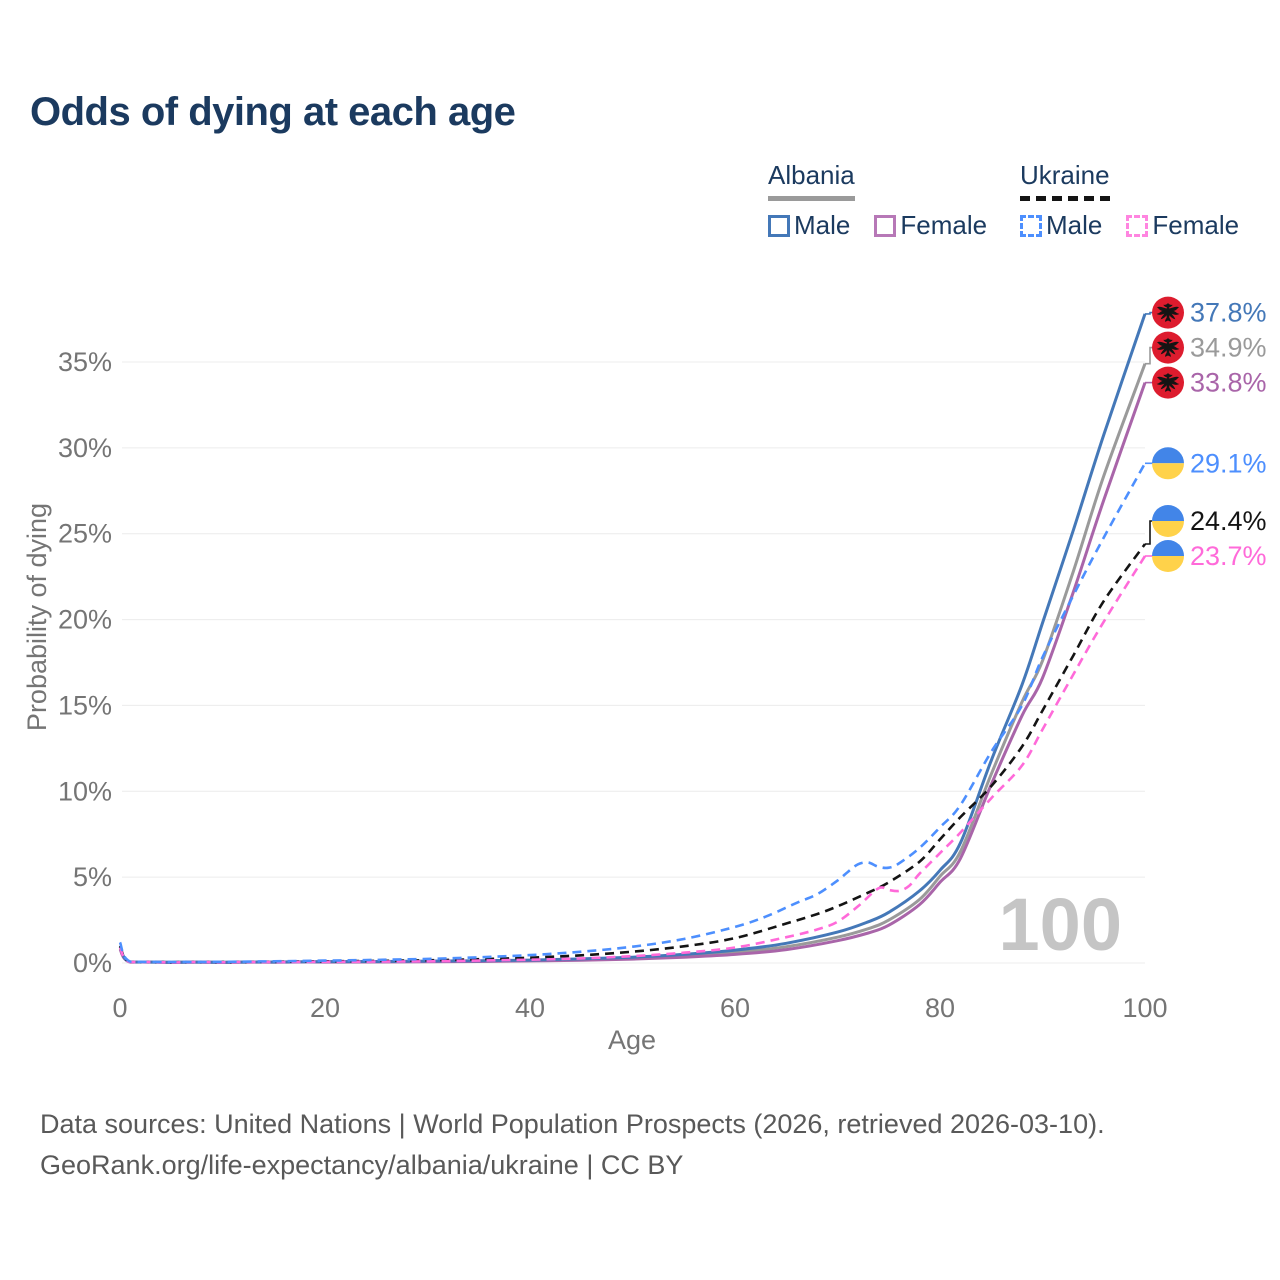  Describe the element at coordinates (1149, 355) in the screenshot. I see `end-label-connector-albania-all` at that location.